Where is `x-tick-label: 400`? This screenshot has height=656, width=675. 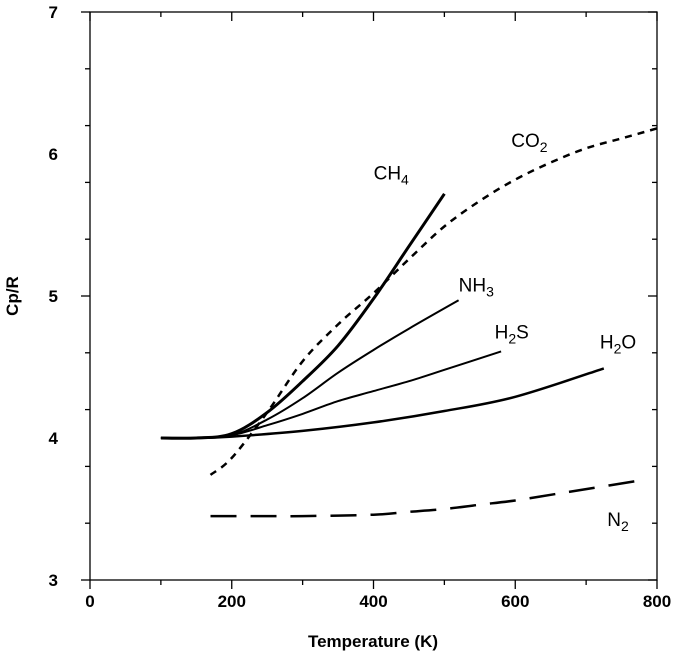 x-tick-label: 400 is located at coordinates (373, 601).